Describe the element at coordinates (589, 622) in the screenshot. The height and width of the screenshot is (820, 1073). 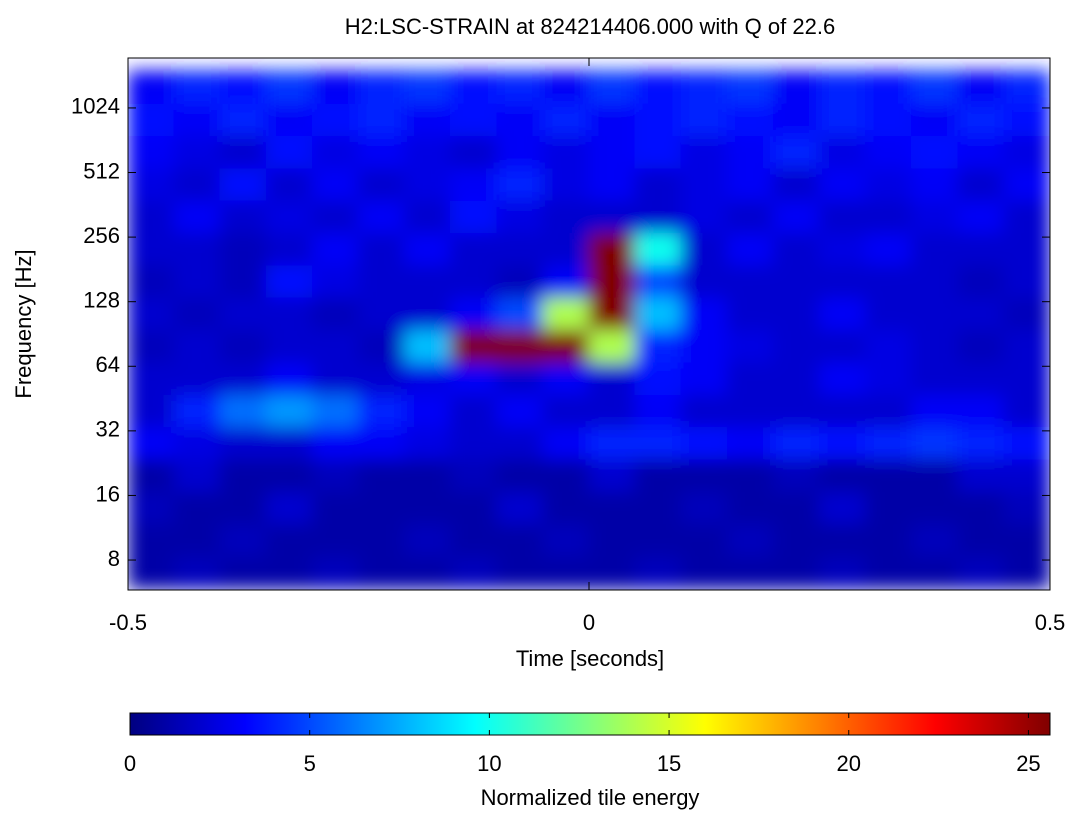
I see `x-tick-label: 0` at that location.